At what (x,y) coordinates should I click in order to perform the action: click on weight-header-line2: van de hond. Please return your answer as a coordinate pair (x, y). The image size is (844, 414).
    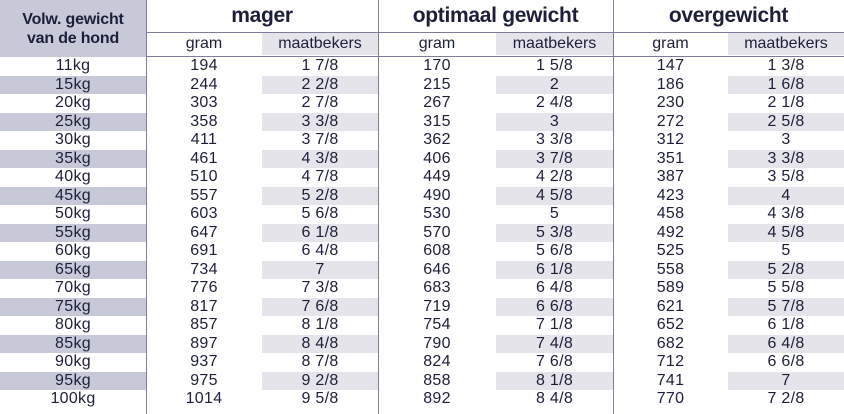
    Looking at the image, I should click on (73, 38).